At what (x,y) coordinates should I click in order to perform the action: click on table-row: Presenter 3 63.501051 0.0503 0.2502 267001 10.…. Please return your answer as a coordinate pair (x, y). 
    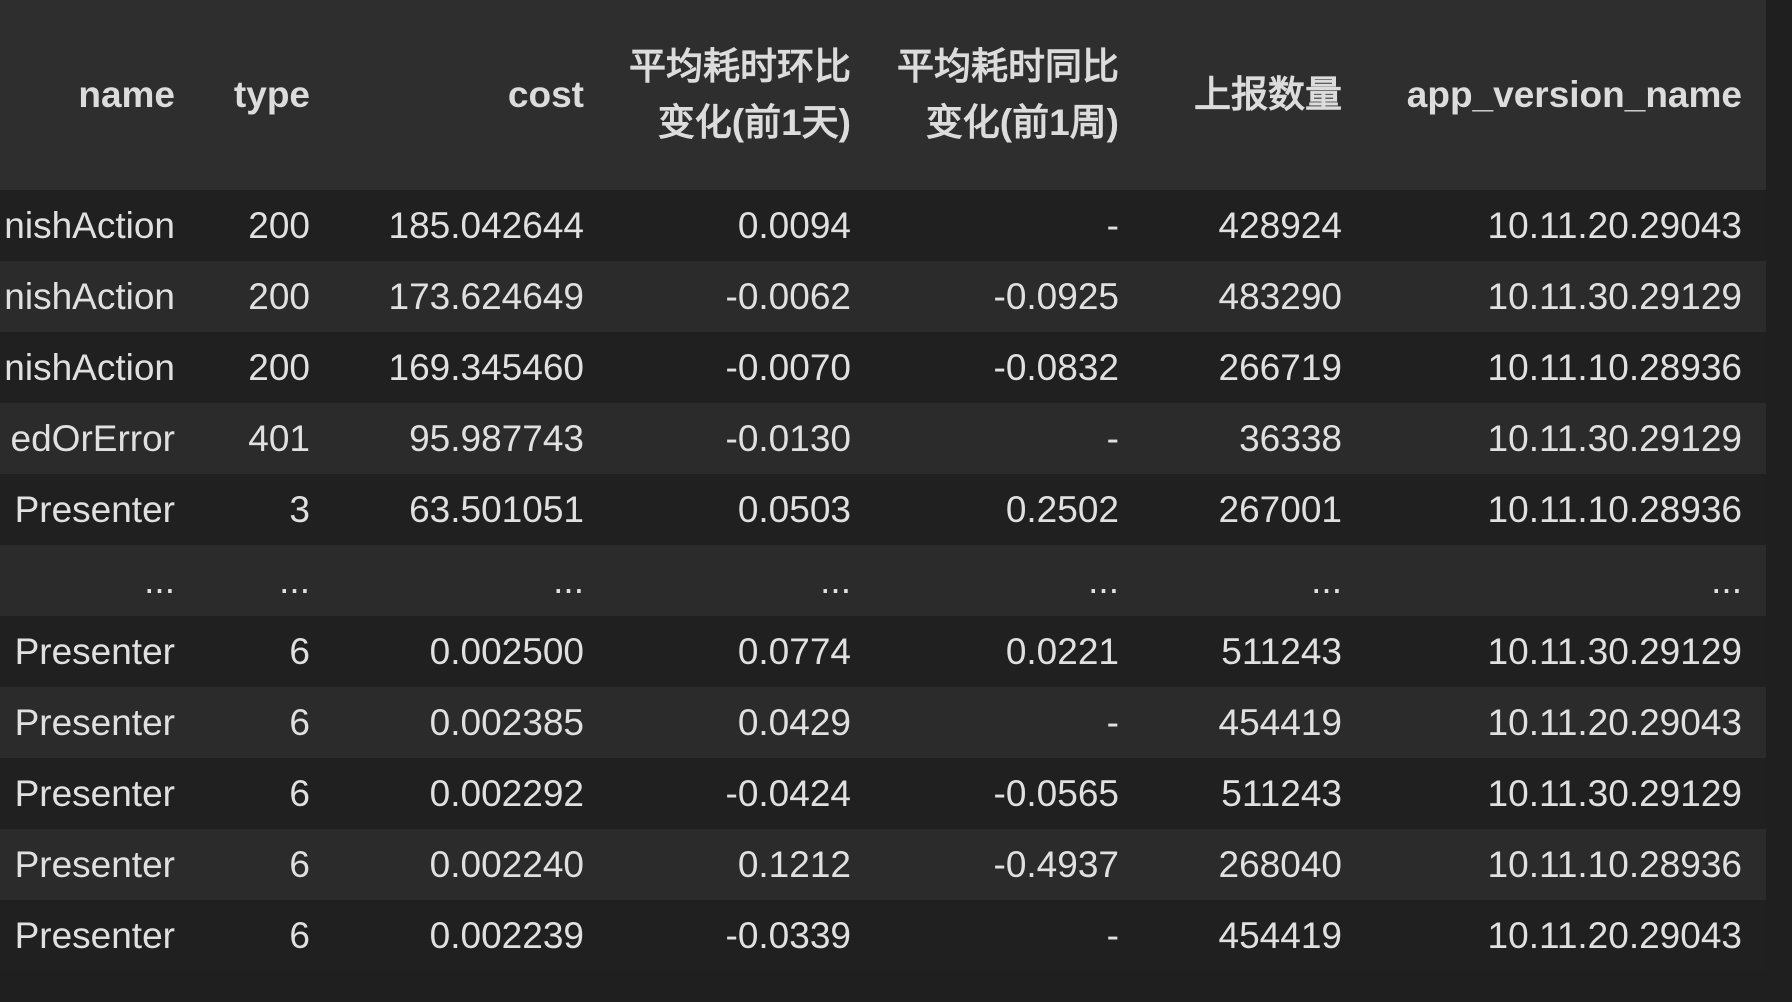
    Looking at the image, I should click on (883, 509).